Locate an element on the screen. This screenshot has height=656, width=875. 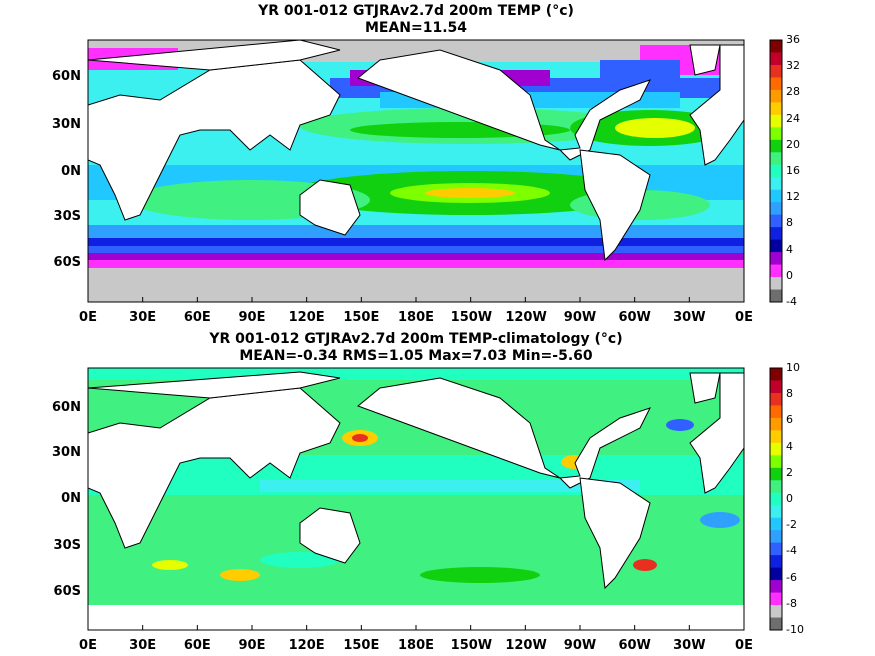
top-colorbar-frame is located at coordinates (776, 171).